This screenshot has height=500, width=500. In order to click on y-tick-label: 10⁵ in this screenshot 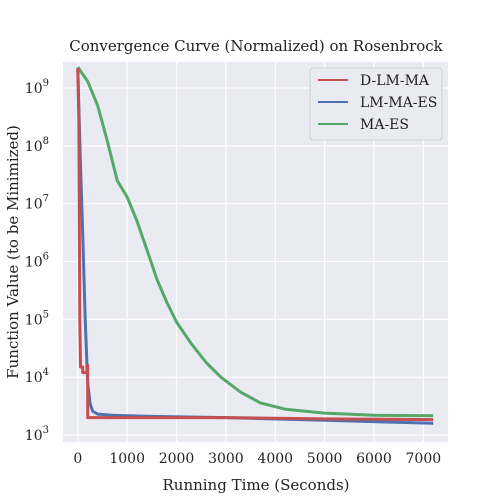, I will do `click(37, 318)`.